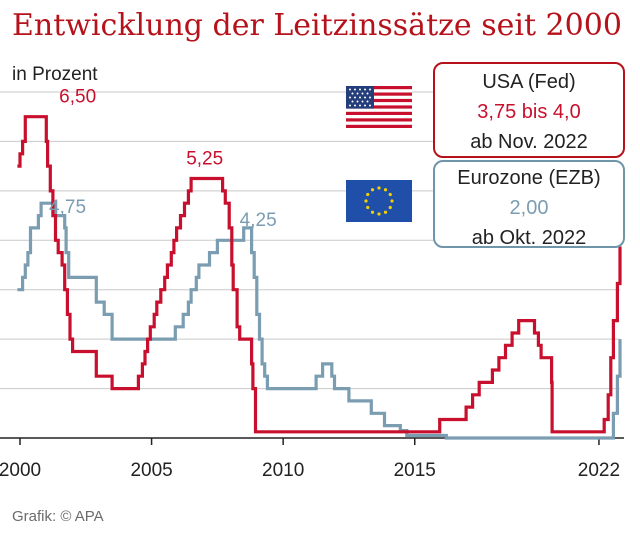  I want to click on legend-usa: USA (Fed) 3,75 bis 4,0 ab Nov. 2022, so click(529, 110).